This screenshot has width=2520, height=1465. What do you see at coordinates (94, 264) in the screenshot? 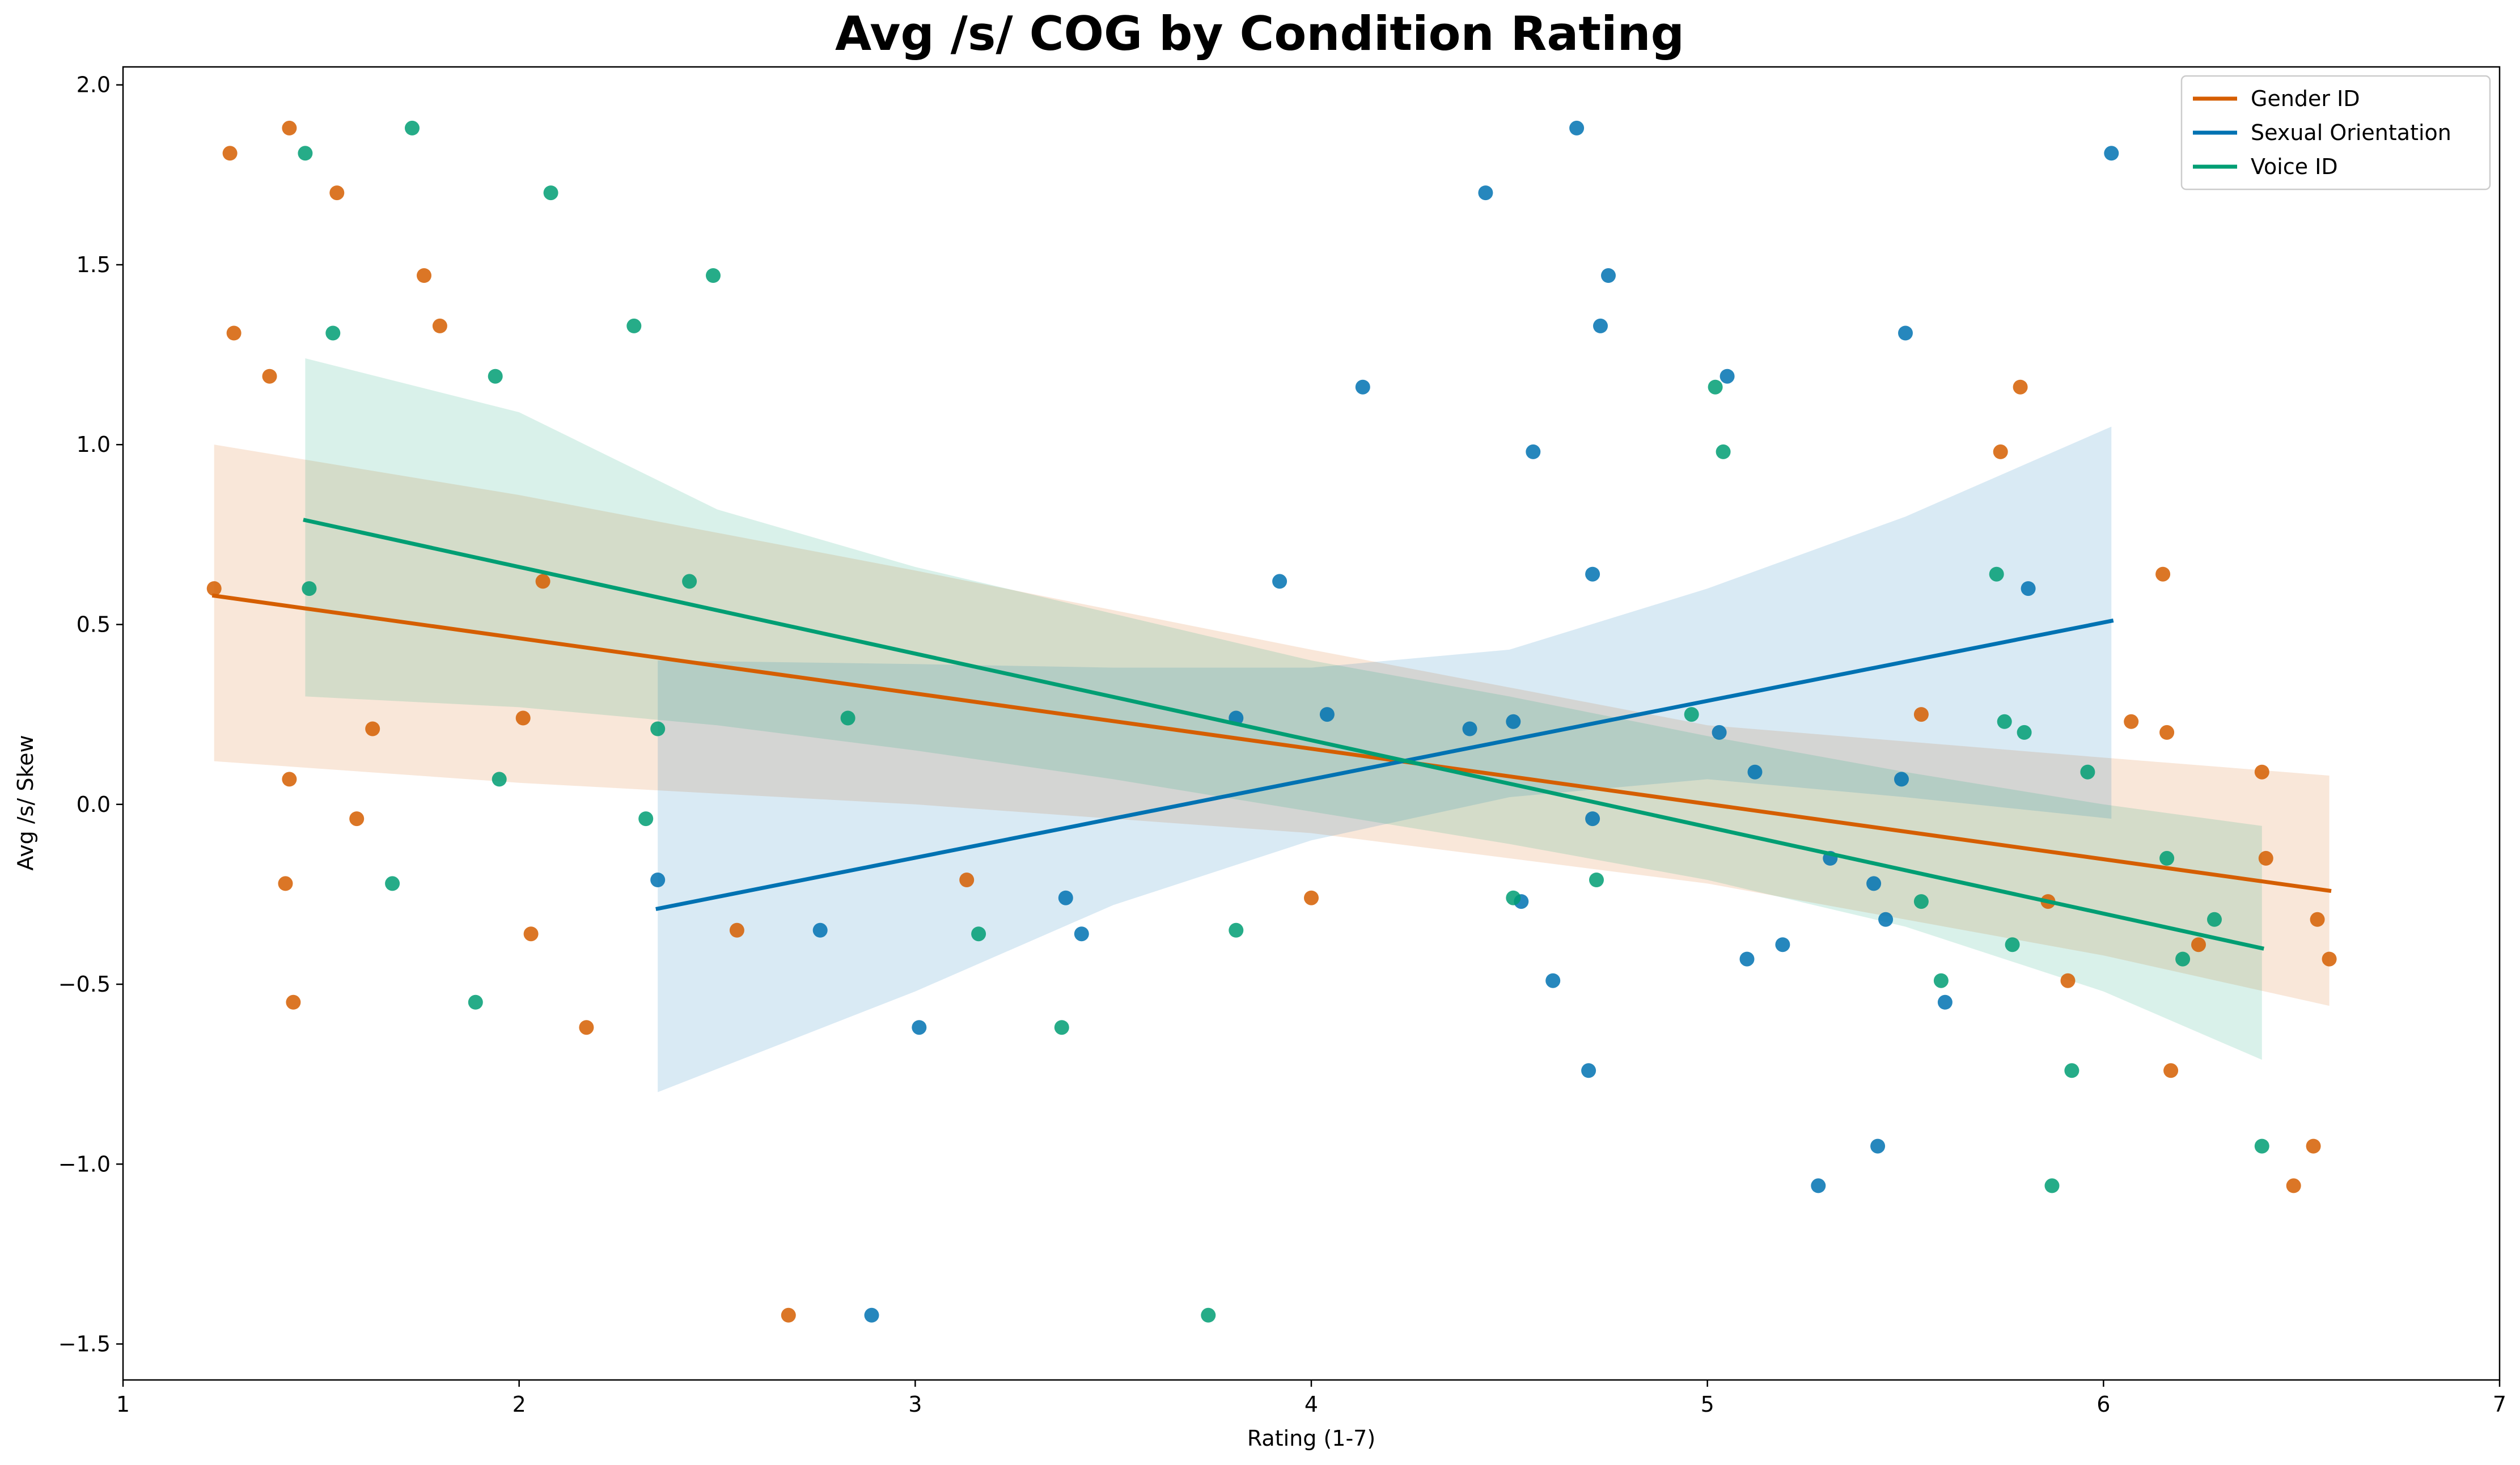
I see `y-tick-label-6: 1.5` at bounding box center [94, 264].